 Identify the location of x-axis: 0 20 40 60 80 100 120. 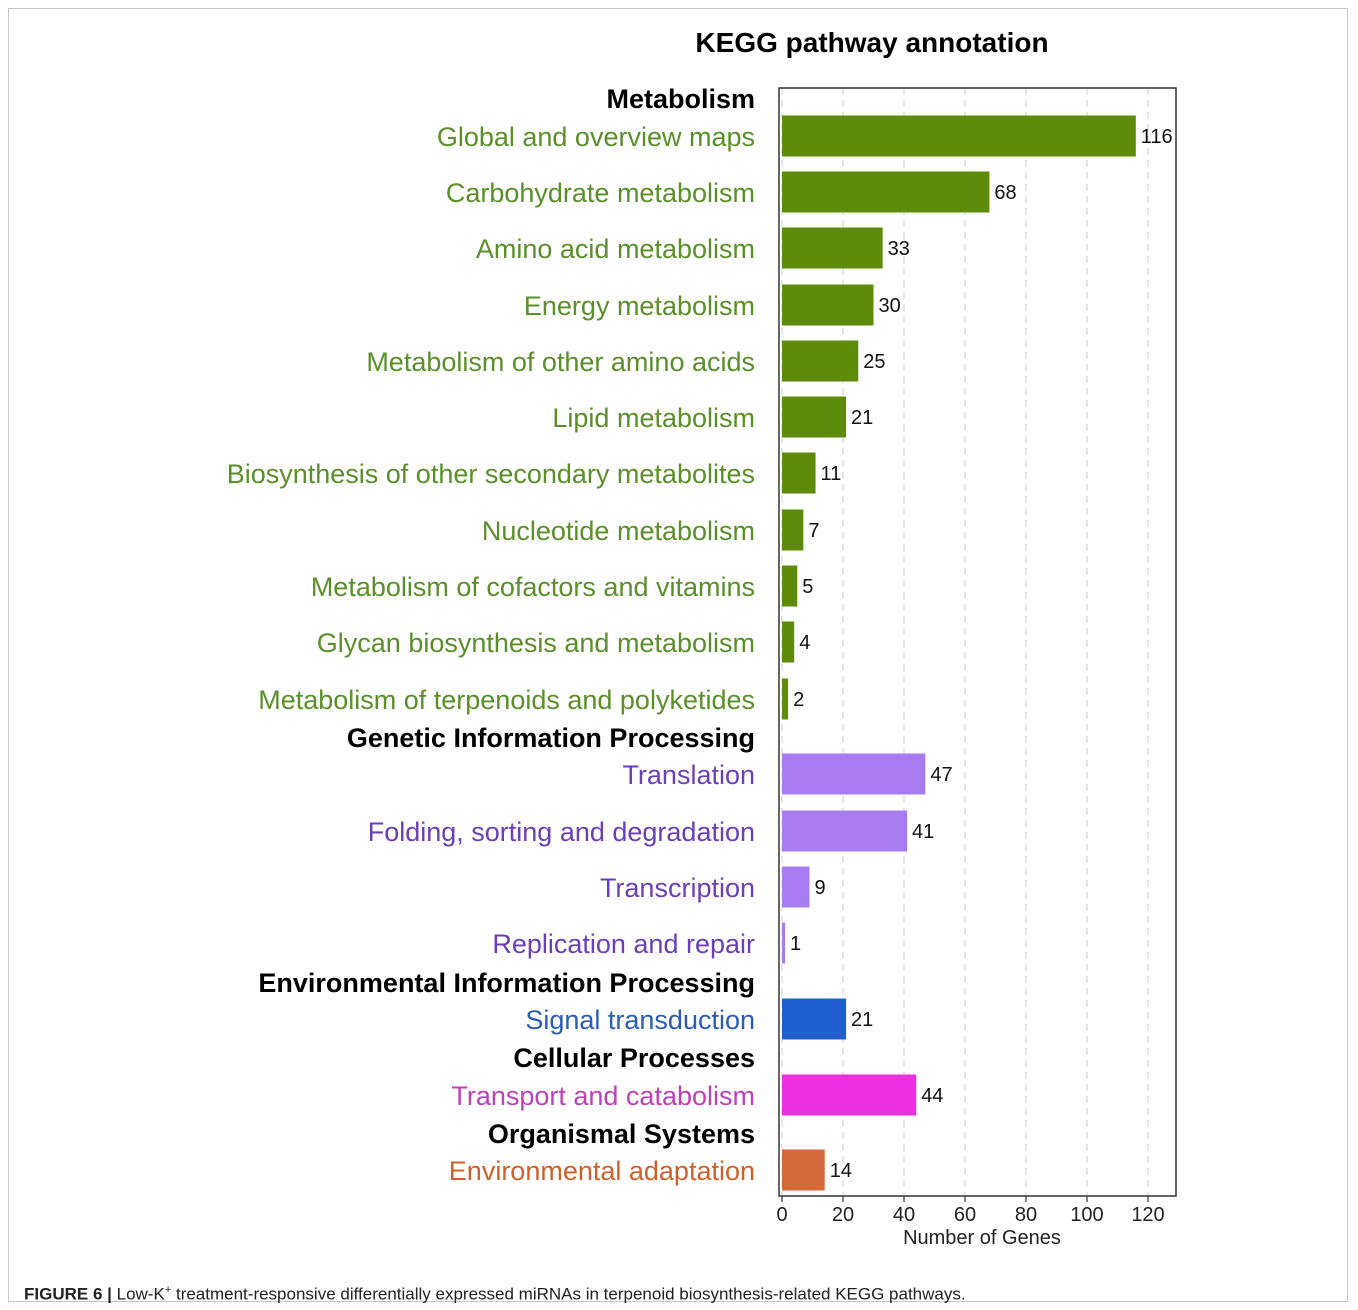
(970, 1211).